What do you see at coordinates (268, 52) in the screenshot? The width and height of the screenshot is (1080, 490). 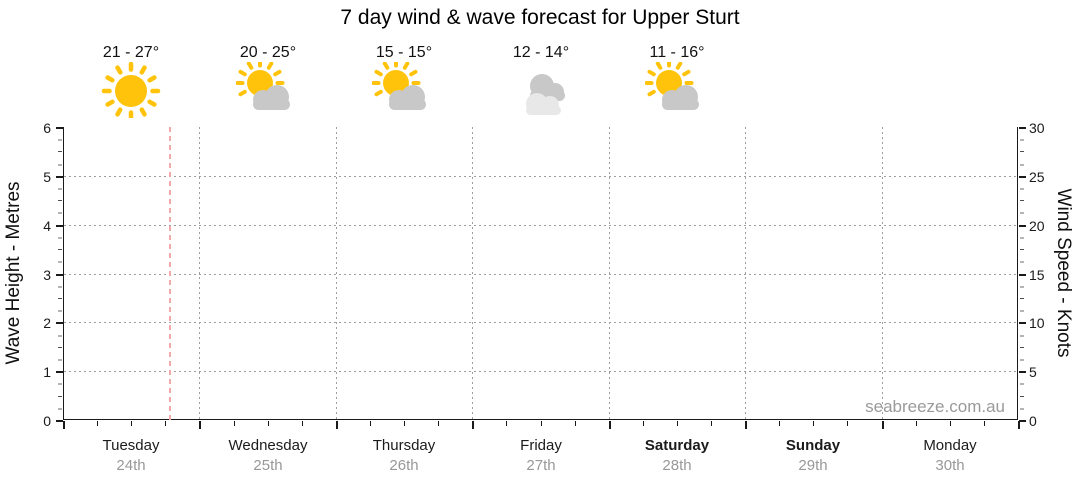 I see `day-temperature-range: 20 - 25°` at bounding box center [268, 52].